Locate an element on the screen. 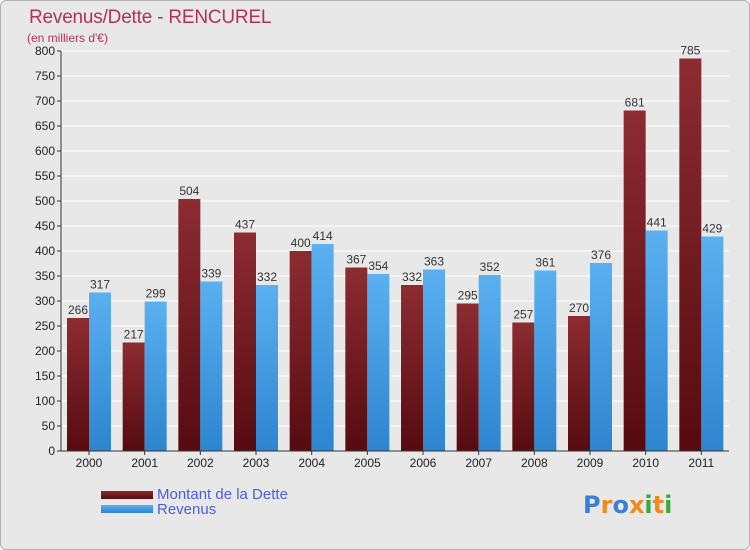  y-tick-label: 600 is located at coordinates (45, 151).